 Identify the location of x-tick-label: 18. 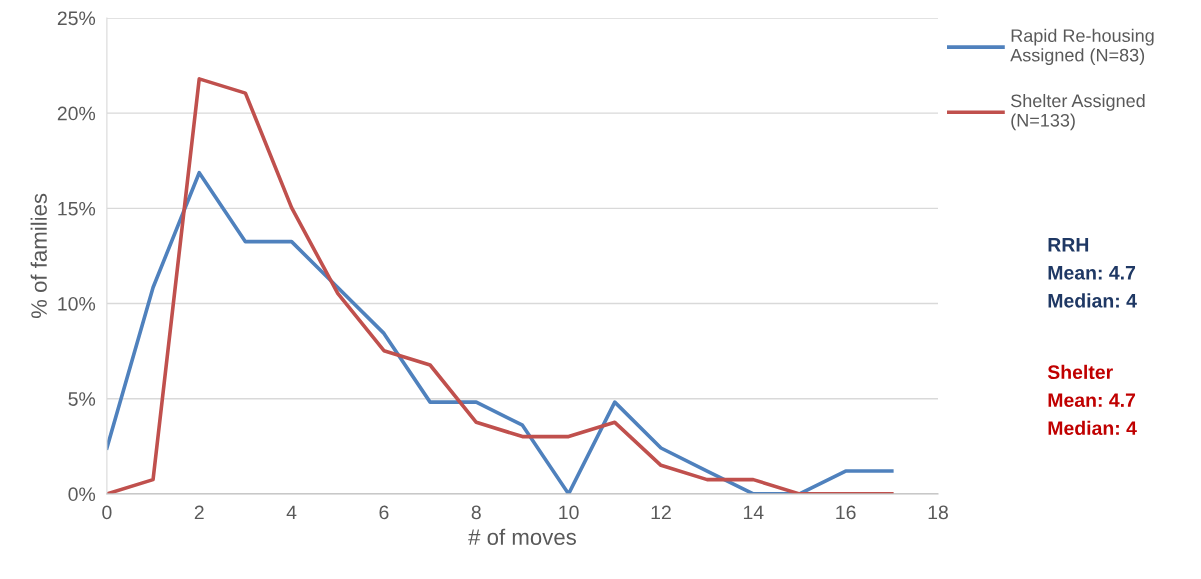
(938, 512).